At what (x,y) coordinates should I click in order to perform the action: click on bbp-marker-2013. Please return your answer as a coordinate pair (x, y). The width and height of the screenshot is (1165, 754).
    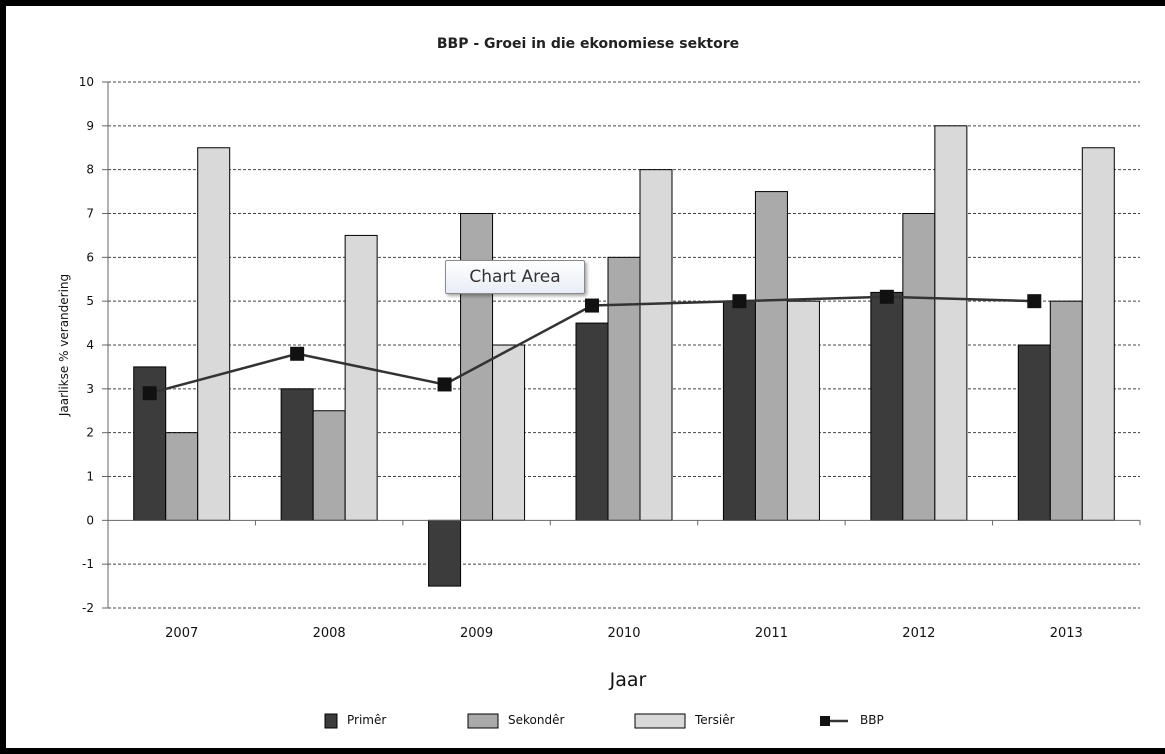
    Looking at the image, I should click on (1034, 301).